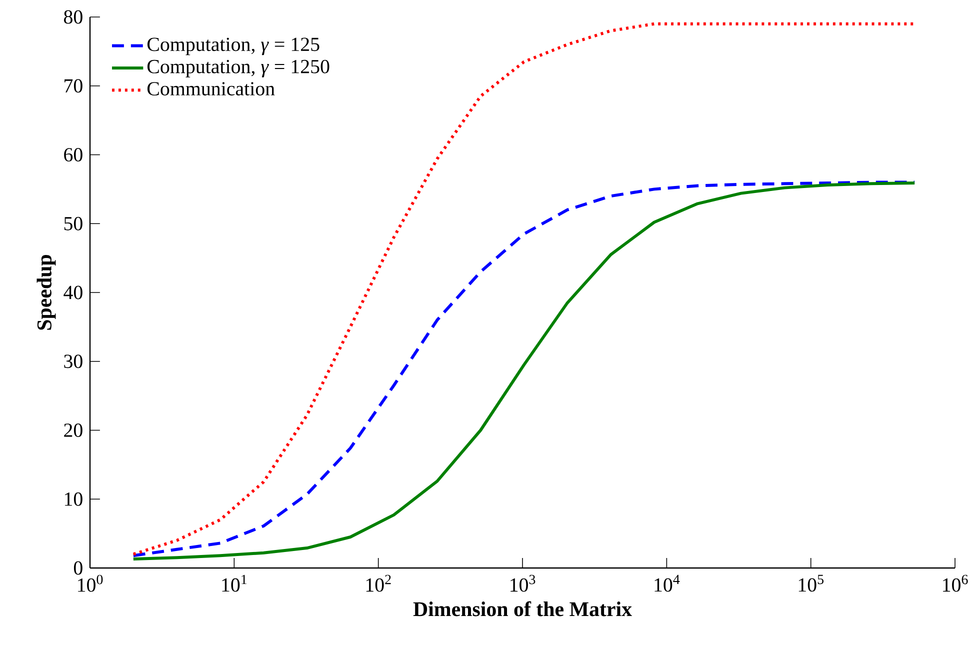 Image resolution: width=979 pixels, height=645 pixels. Describe the element at coordinates (523, 583) in the screenshot. I see `x-tick-label: 10$^{3}$` at that location.